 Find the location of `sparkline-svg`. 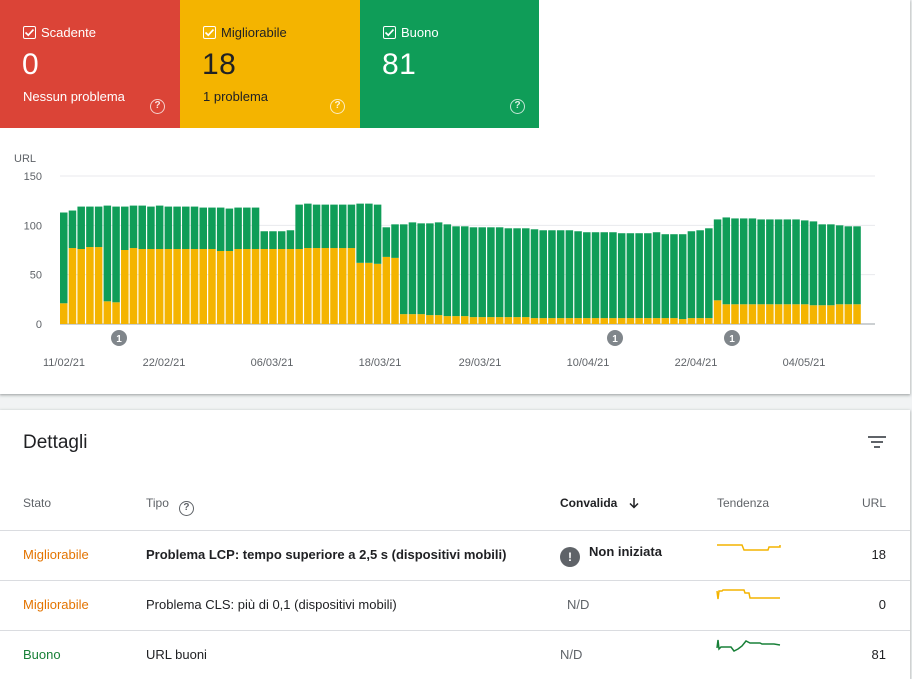

sparkline-svg is located at coordinates (748, 594).